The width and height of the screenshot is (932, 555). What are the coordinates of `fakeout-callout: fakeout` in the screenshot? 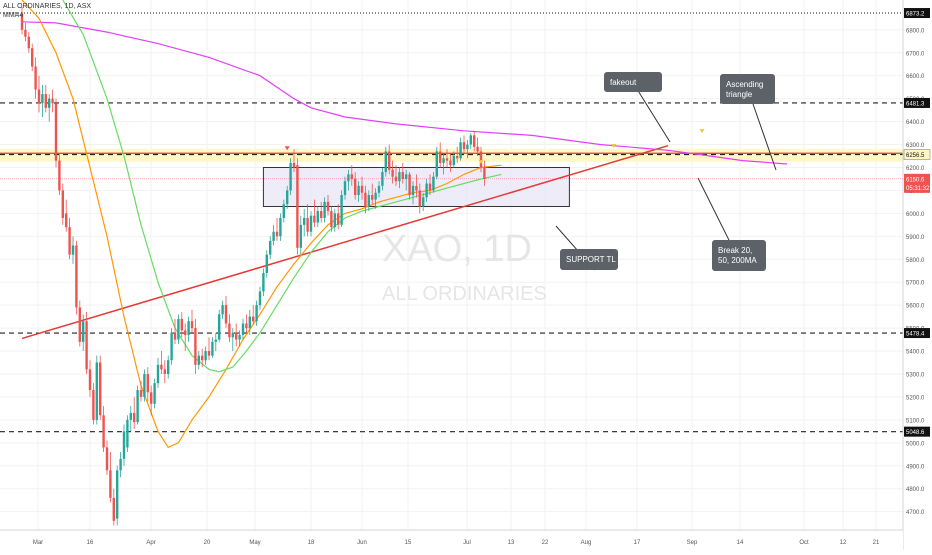 It's located at (637, 107).